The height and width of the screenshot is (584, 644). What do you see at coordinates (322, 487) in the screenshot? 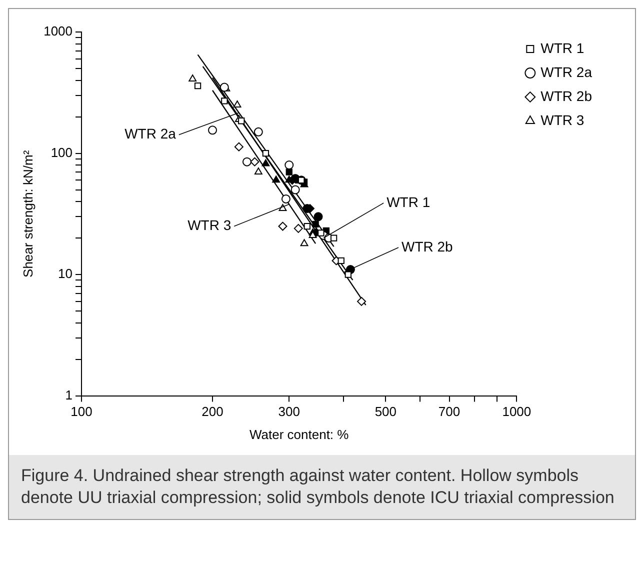
I see `caption: Figure 4. Undrained shear strength against water content. Hollow symbols denote UU triaxial compression; solid symbols denote ICU triaxial compression` at bounding box center [322, 487].